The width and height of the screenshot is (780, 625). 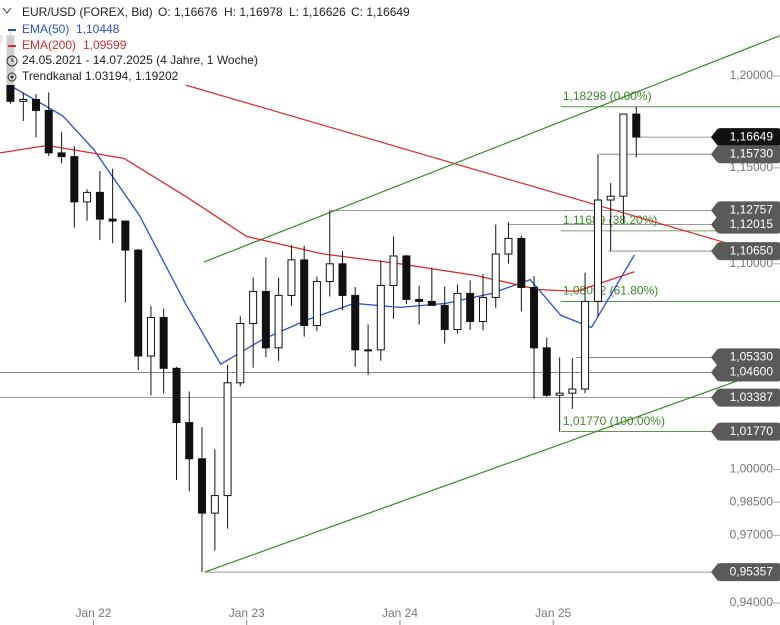 I want to click on ohlc: H: 1,16978, so click(x=253, y=12).